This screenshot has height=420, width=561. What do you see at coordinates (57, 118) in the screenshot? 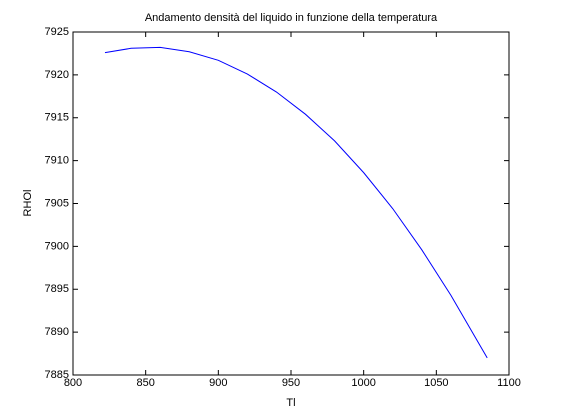
I see `y-tick-label: 7915` at bounding box center [57, 118].